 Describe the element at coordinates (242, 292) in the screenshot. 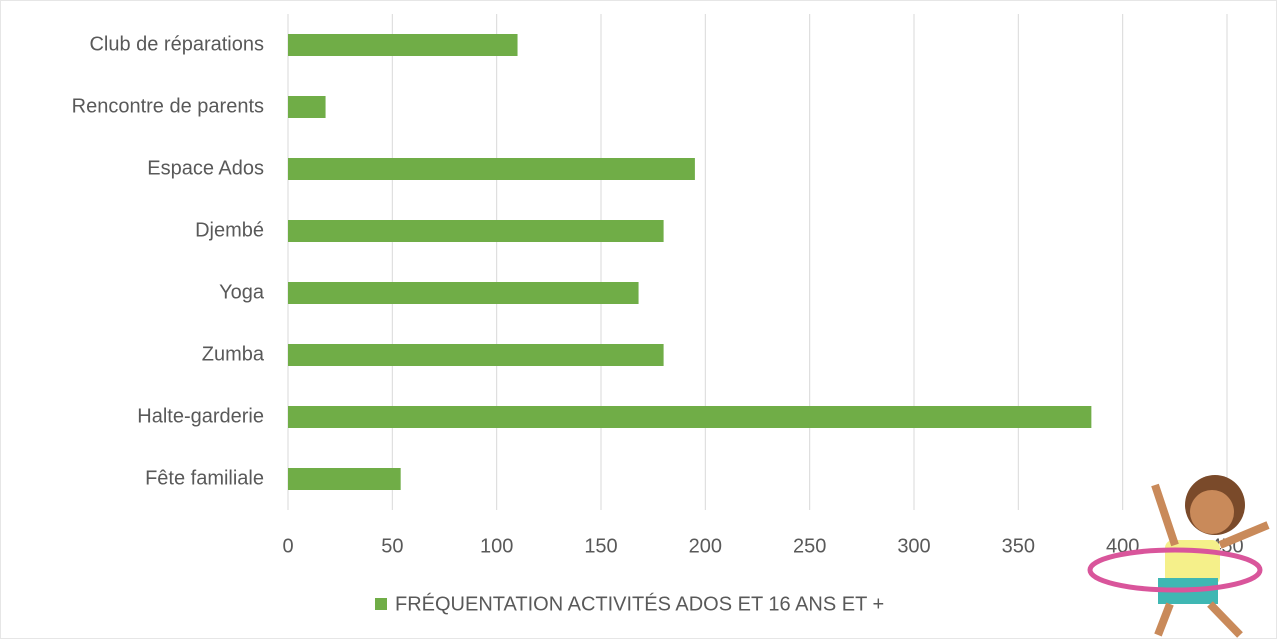

I see `y-tick-label: Yoga` at that location.